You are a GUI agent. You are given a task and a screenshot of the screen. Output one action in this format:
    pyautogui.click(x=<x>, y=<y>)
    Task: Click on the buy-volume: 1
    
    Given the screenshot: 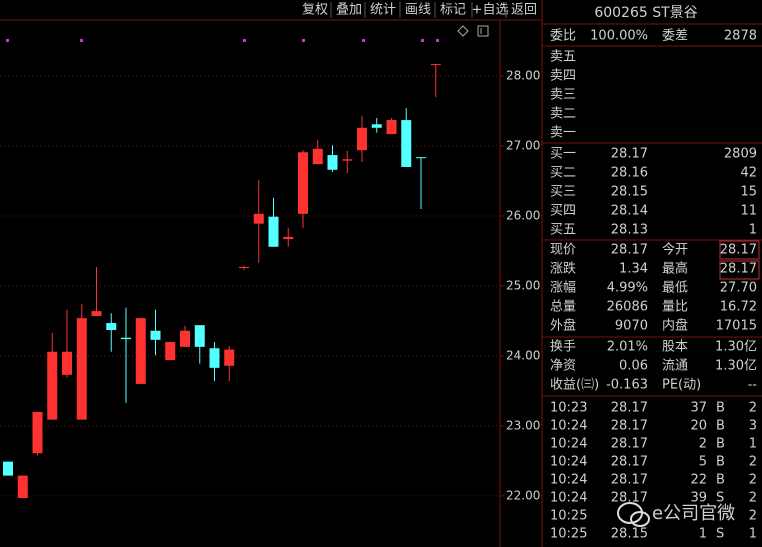 What is the action you would take?
    pyautogui.click(x=753, y=230)
    